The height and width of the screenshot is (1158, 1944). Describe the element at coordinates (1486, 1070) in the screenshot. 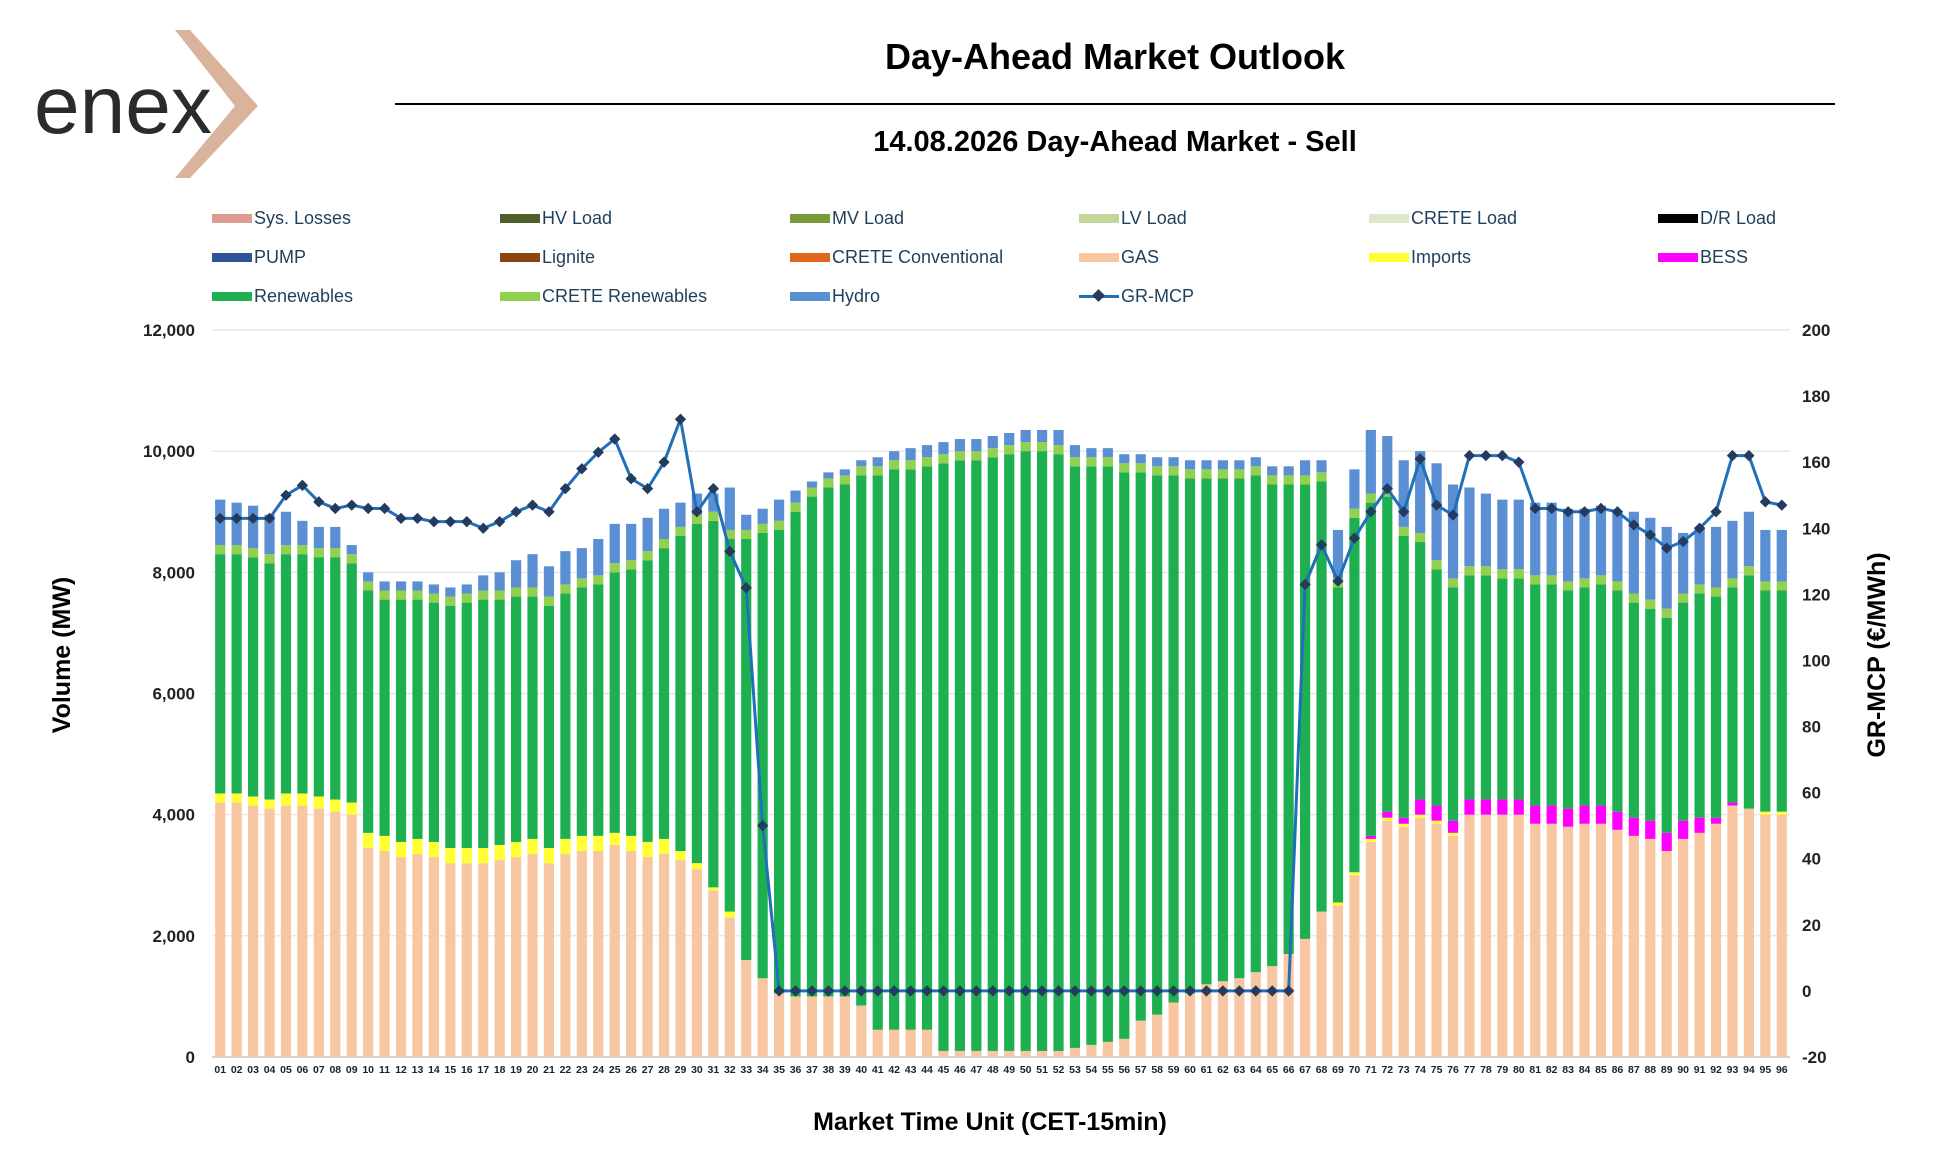

I see `x-tick-label: 78` at that location.